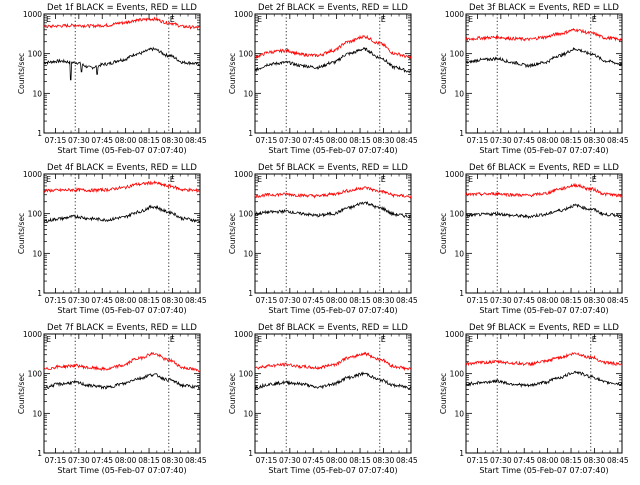 This screenshot has width=640, height=485. What do you see at coordinates (122, 168) in the screenshot?
I see `panel-title: Det 4f BLACK = Events, RED = LLD` at bounding box center [122, 168].